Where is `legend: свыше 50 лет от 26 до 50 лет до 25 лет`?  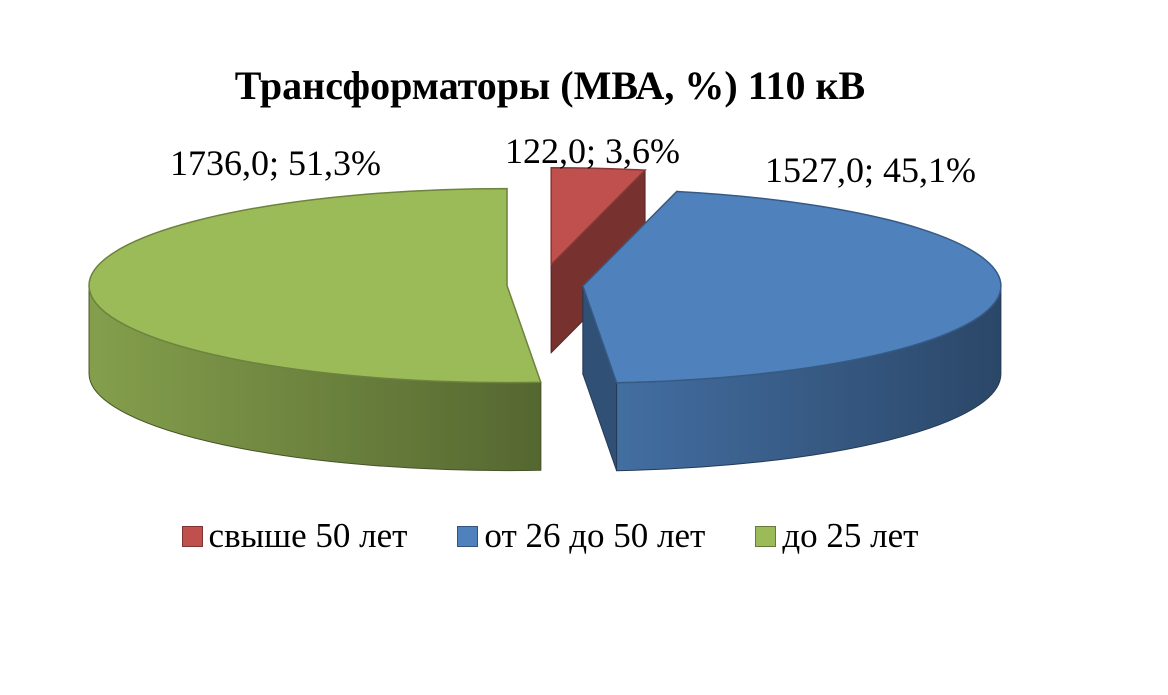 legend: свыше 50 лет от 26 до 50 лет до 25 лет is located at coordinates (550, 536).